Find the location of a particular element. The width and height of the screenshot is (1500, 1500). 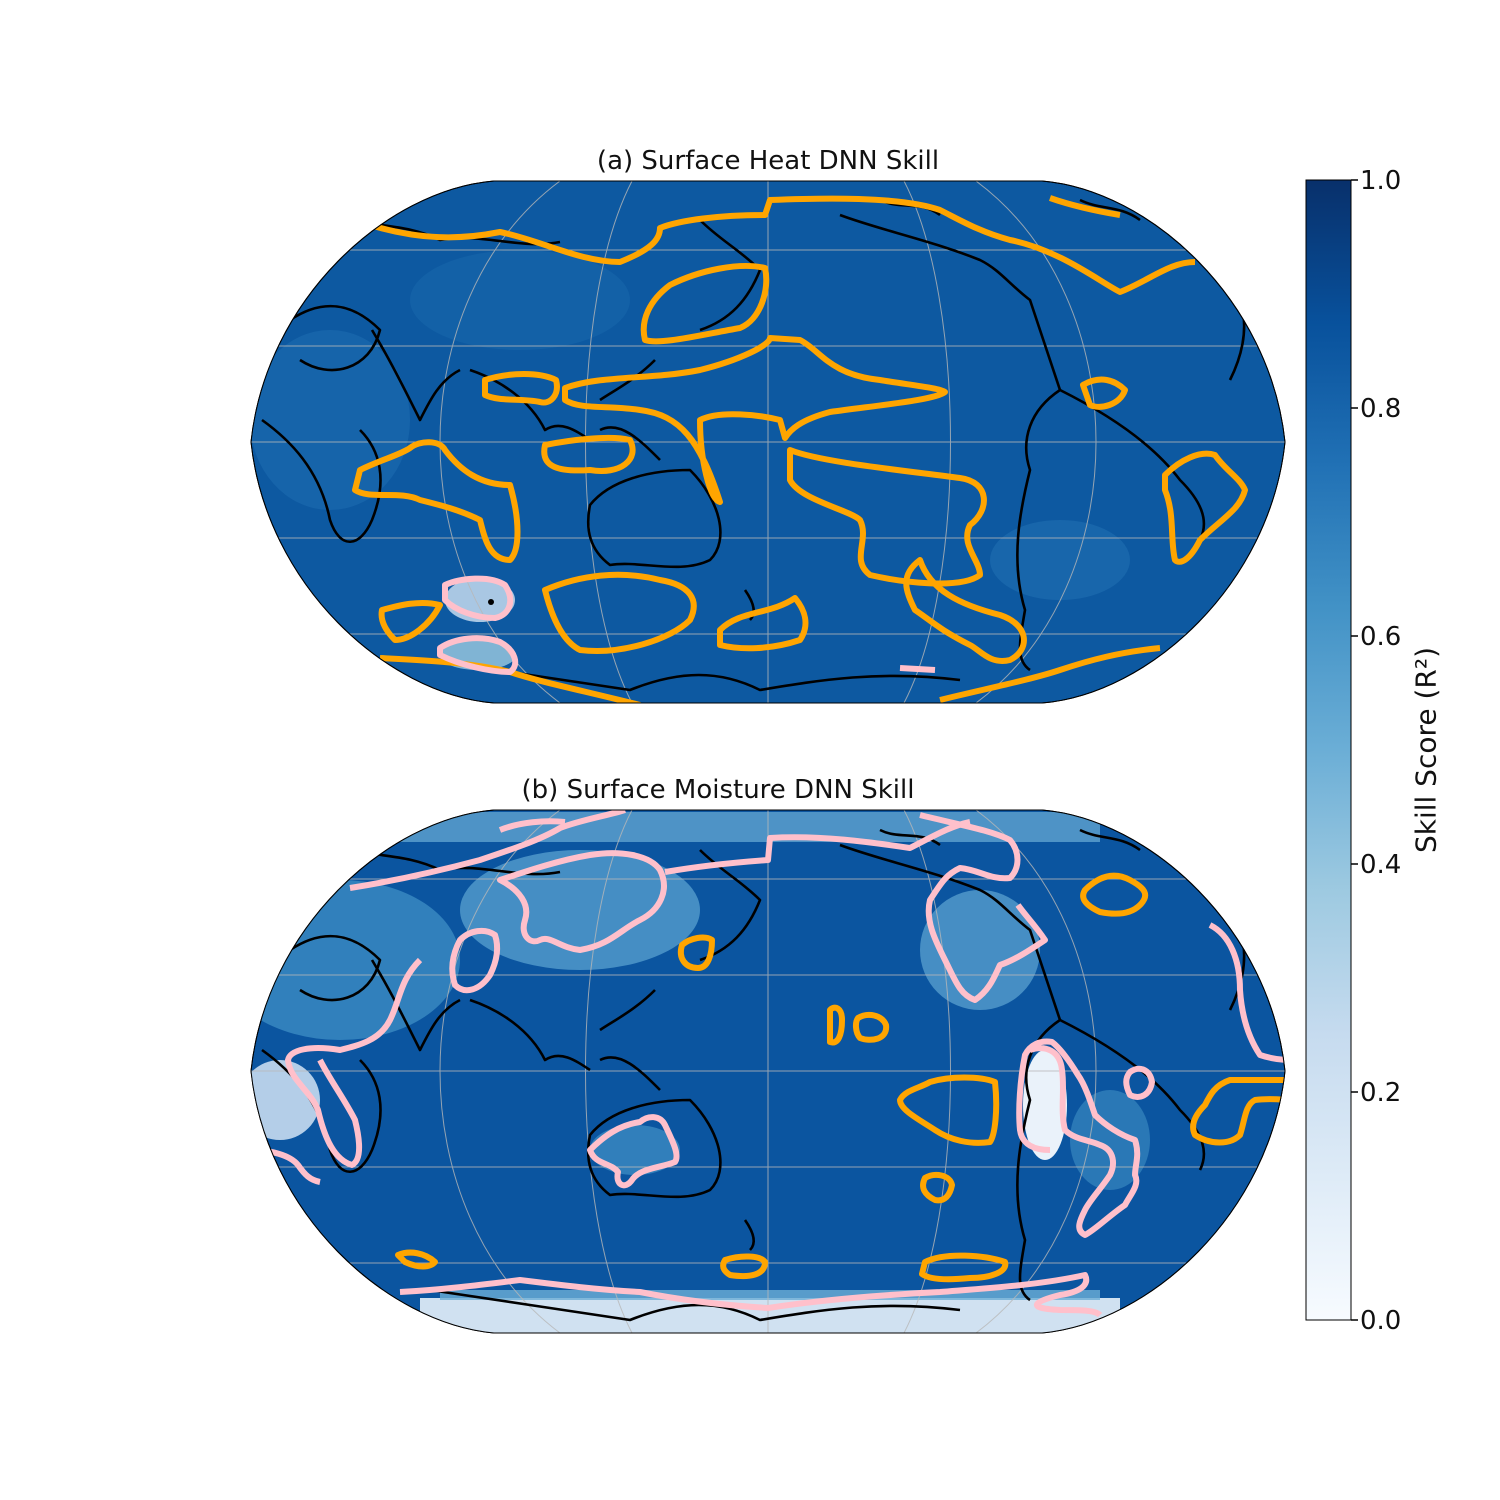

colorbar-label: Skill Score (R²) is located at coordinates (1426, 750).